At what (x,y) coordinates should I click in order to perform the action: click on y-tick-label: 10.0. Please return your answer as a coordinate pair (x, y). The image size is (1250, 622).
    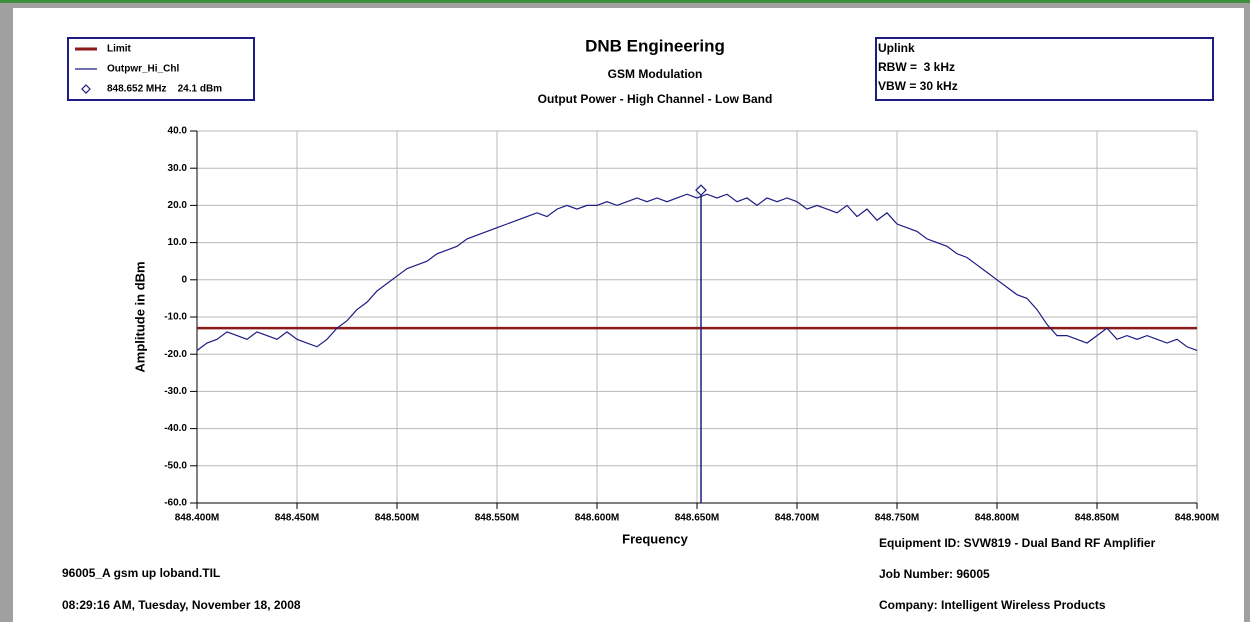
    Looking at the image, I should click on (178, 242).